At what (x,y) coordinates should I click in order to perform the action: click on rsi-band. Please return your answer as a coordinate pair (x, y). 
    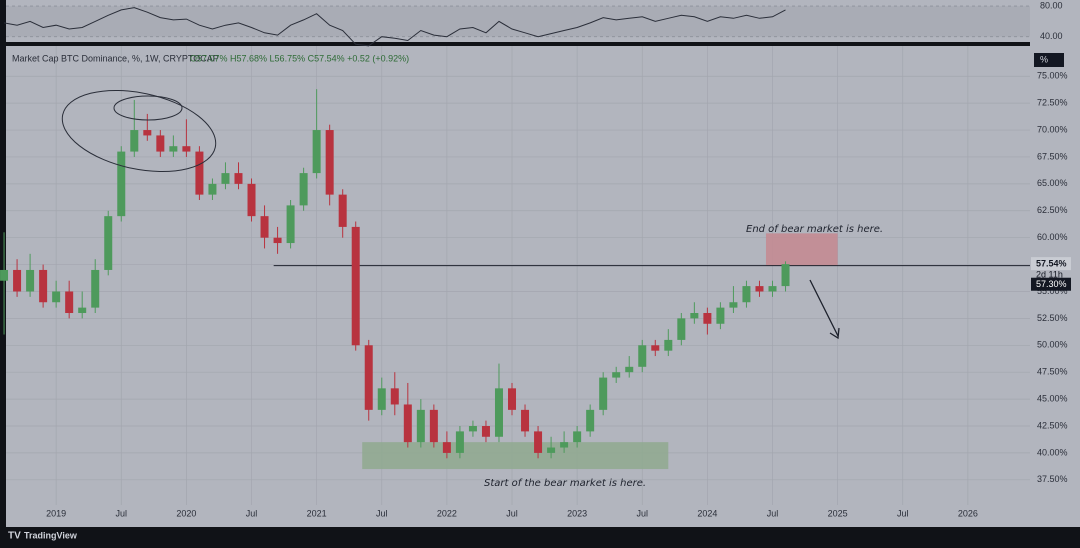
    Looking at the image, I should click on (518, 21).